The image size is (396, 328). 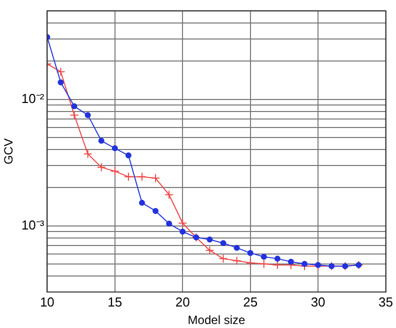 What do you see at coordinates (386, 302) in the screenshot?
I see `x-tick-label: 35` at bounding box center [386, 302].